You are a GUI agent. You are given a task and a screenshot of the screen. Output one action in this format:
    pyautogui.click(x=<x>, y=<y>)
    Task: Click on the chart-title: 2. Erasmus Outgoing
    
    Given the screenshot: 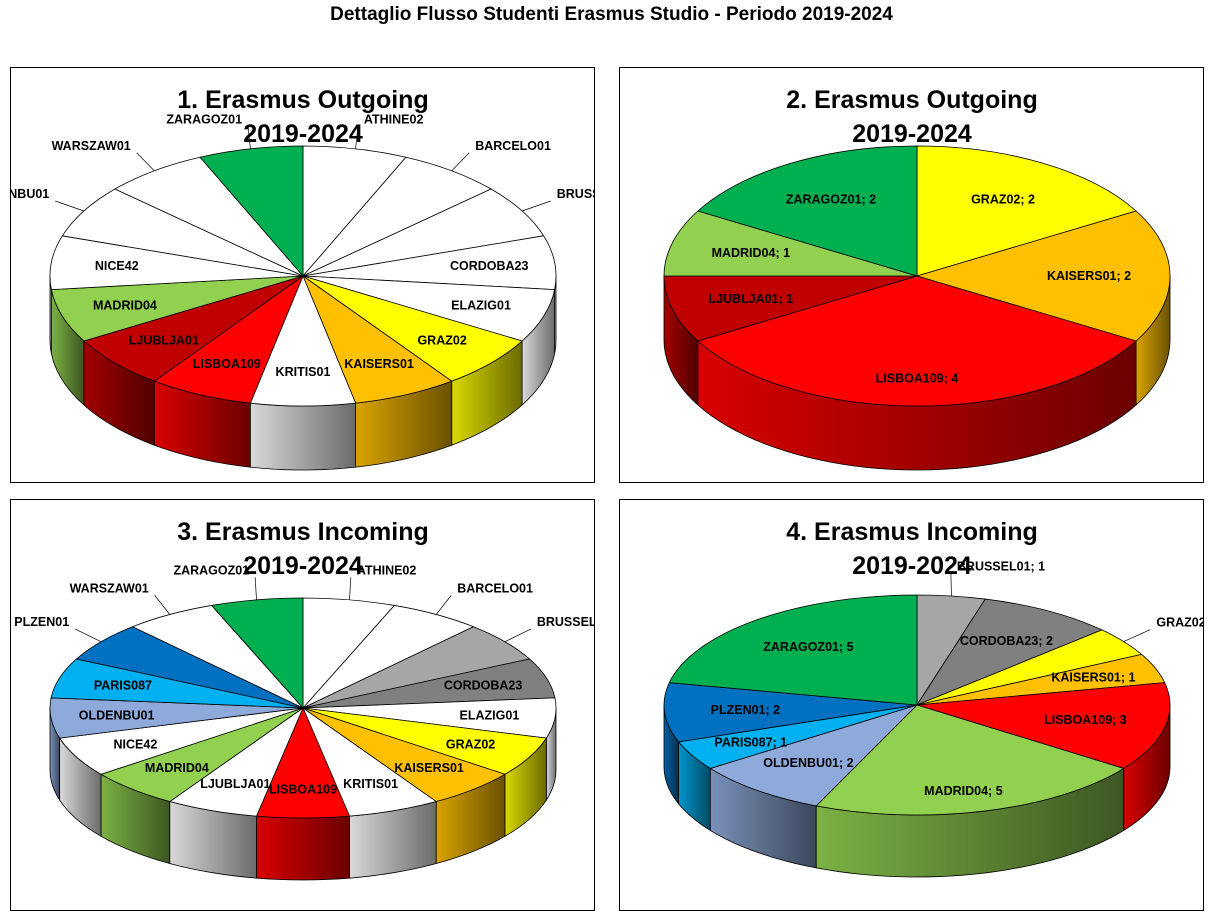 What is the action you would take?
    pyautogui.click(x=911, y=100)
    